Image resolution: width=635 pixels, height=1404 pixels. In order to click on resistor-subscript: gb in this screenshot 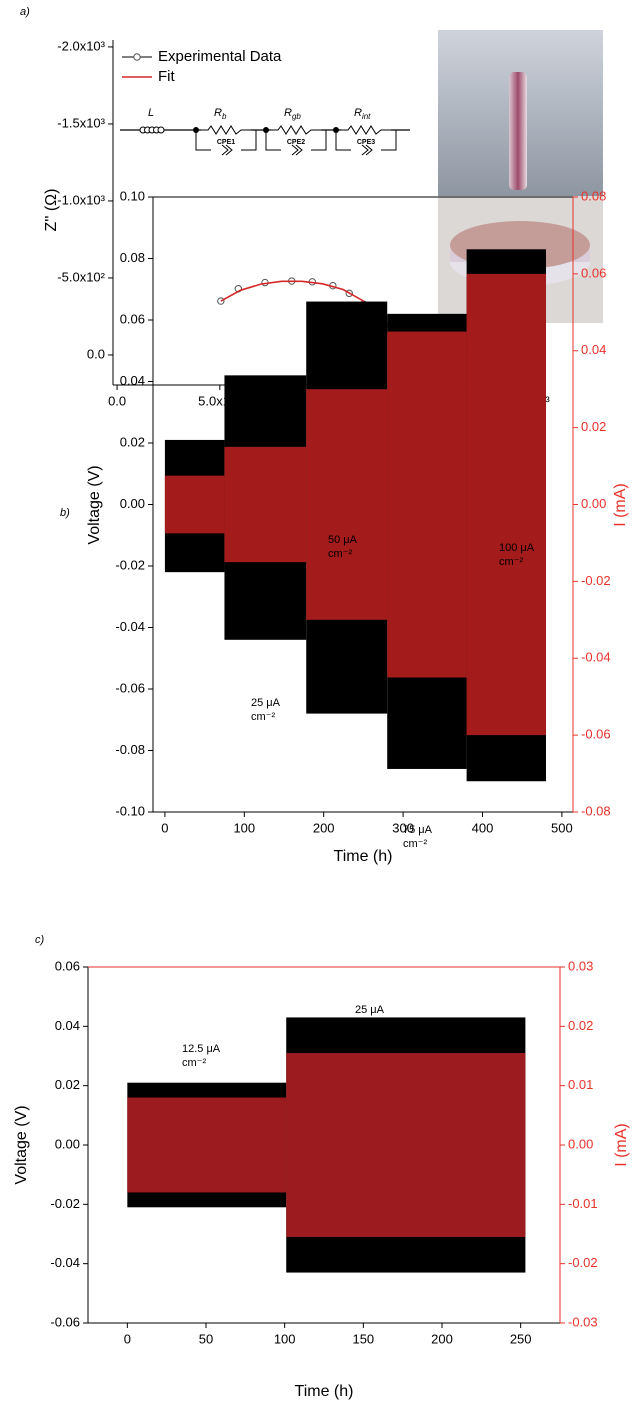, I will do `click(296, 116)`.